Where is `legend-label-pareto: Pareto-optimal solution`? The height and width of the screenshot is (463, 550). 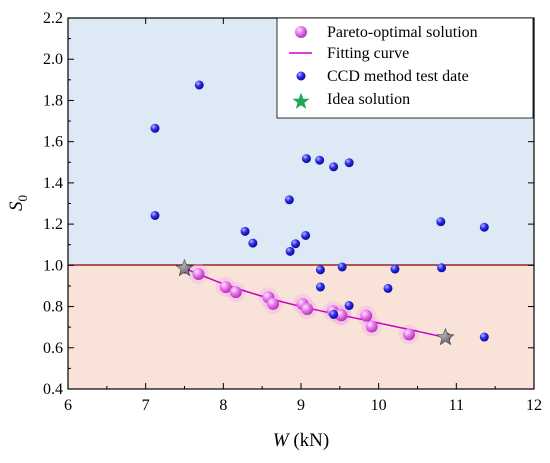
legend-label-pareto: Pareto-optimal solution is located at coordinates (402, 32).